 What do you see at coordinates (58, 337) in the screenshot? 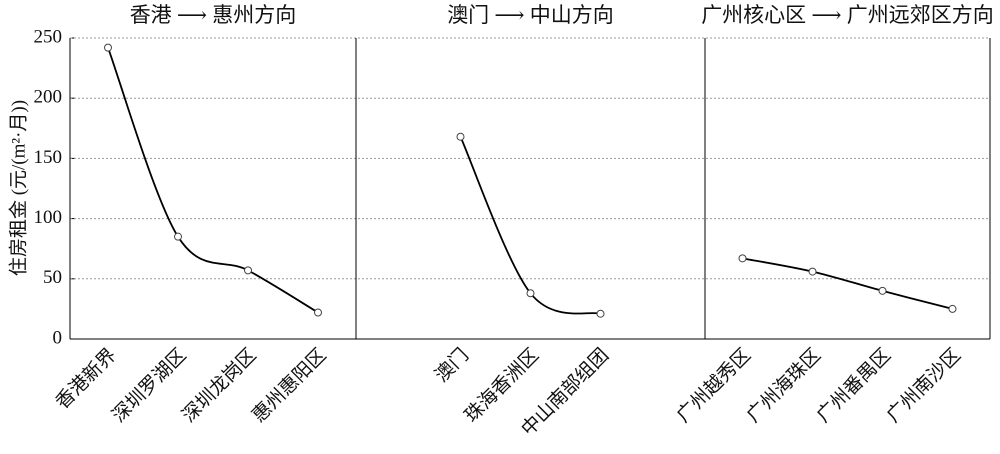
I see `y-tick-label: 0` at bounding box center [58, 337].